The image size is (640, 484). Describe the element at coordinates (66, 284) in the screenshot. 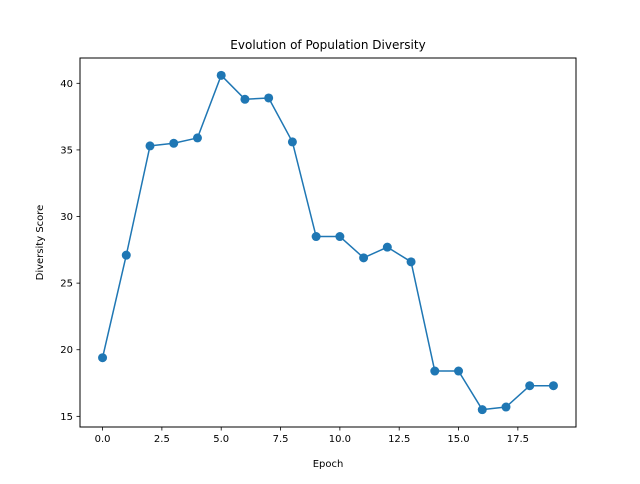

I see `y-tick-label: 25` at that location.